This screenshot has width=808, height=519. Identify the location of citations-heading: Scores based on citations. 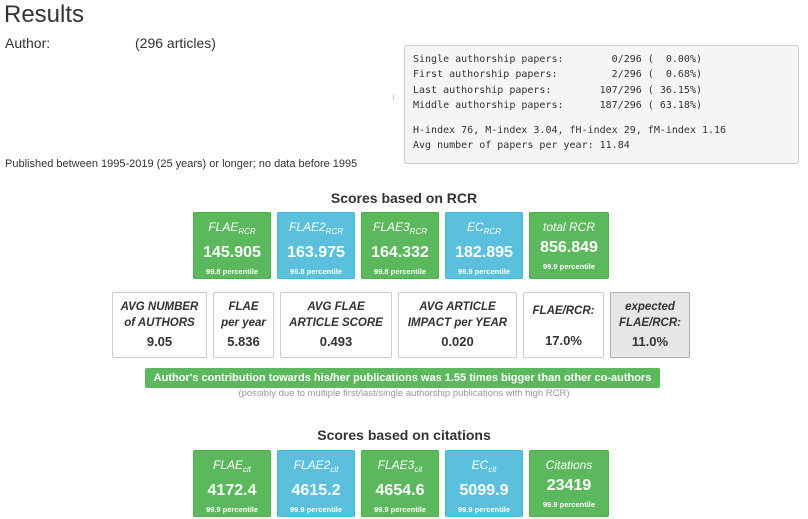
(404, 435).